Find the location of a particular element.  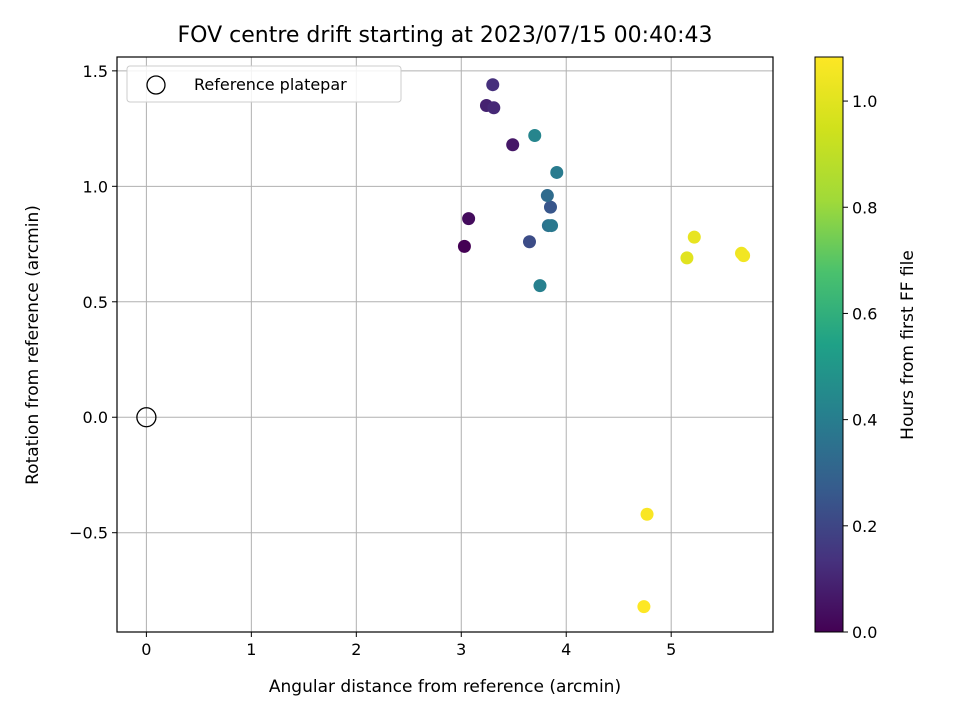

colorbar-tick-label: 0.6 is located at coordinates (864, 313).